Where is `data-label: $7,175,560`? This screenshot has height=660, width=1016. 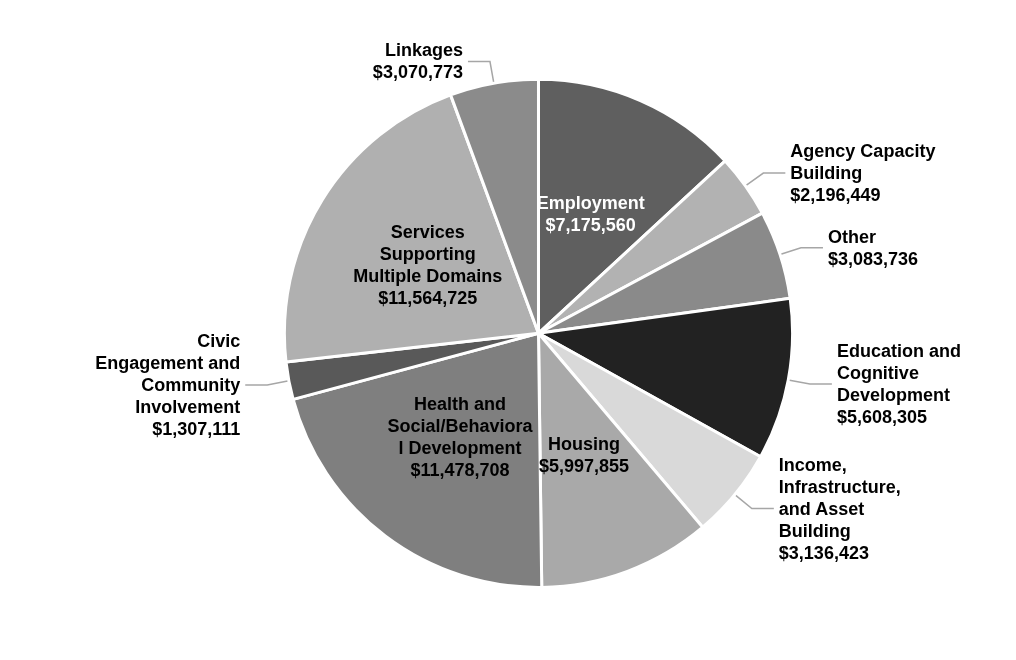
data-label: $7,175,560 is located at coordinates (590, 225).